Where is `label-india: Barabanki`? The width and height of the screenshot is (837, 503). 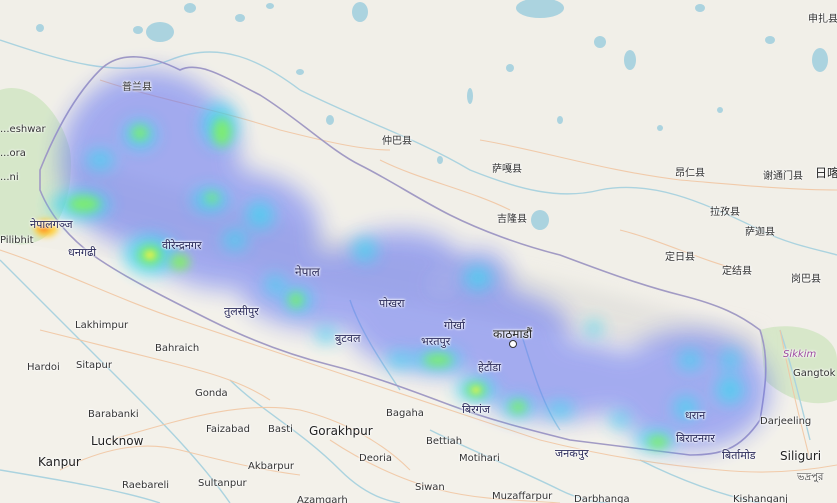
label-india: Barabanki is located at coordinates (113, 414).